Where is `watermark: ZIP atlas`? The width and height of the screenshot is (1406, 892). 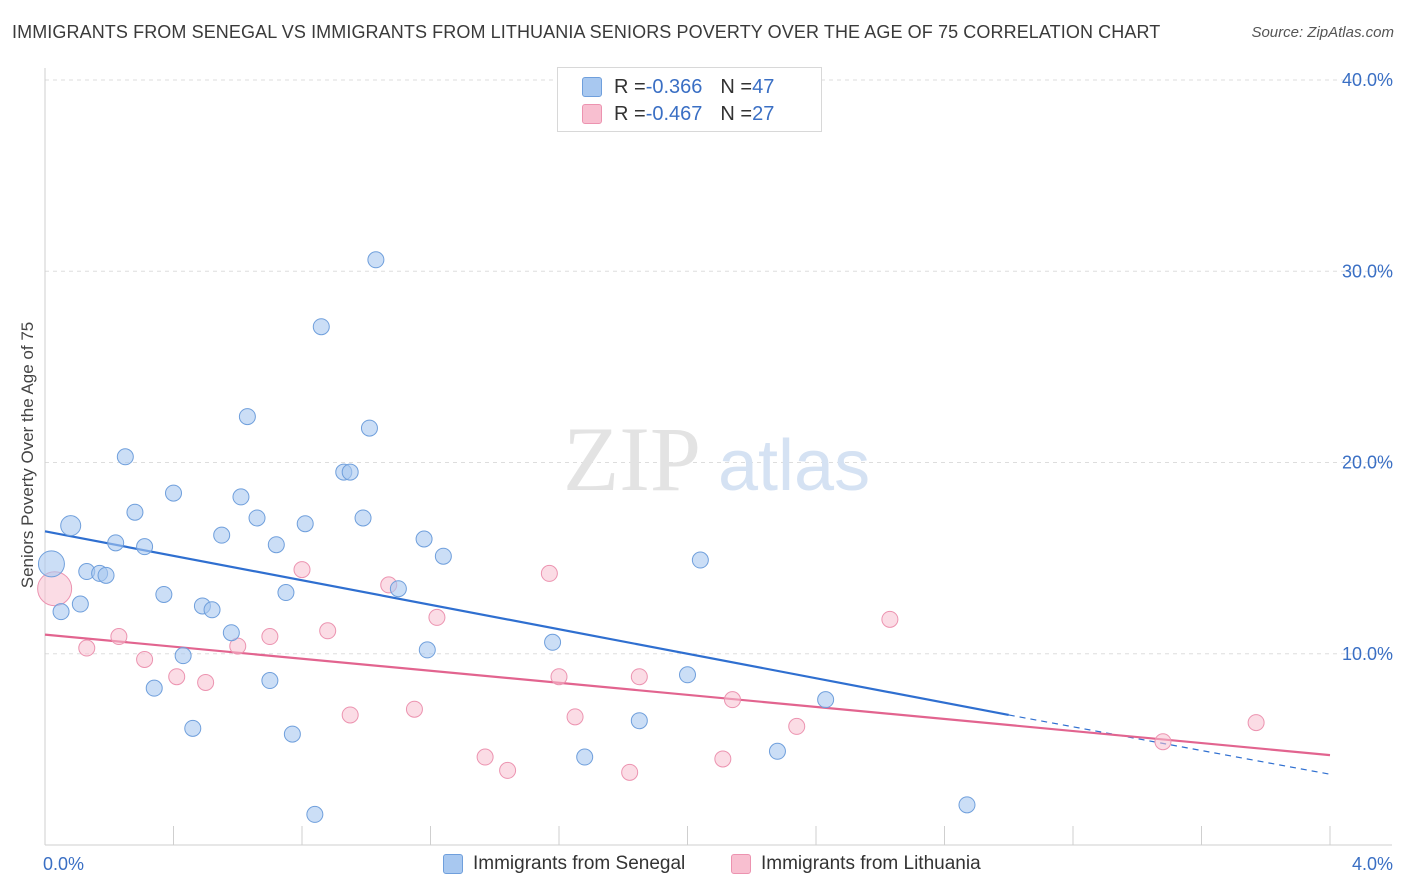 watermark: ZIP atlas is located at coordinates (716, 459).